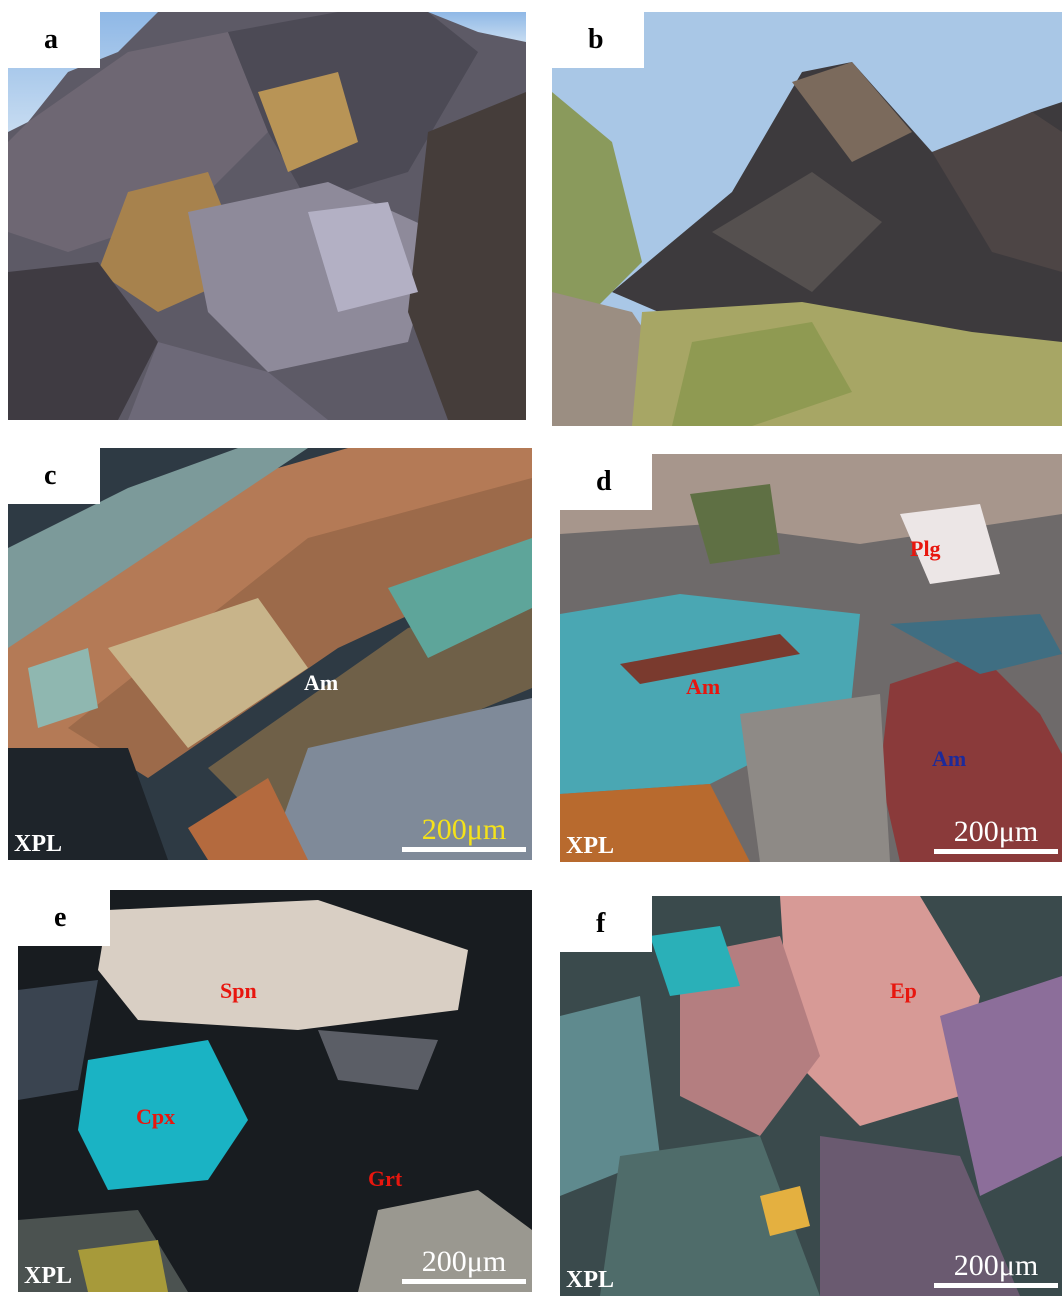 This screenshot has height=1298, width=1062. Describe the element at coordinates (156, 1116) in the screenshot. I see `mineral-label-cpx: Cpx` at that location.